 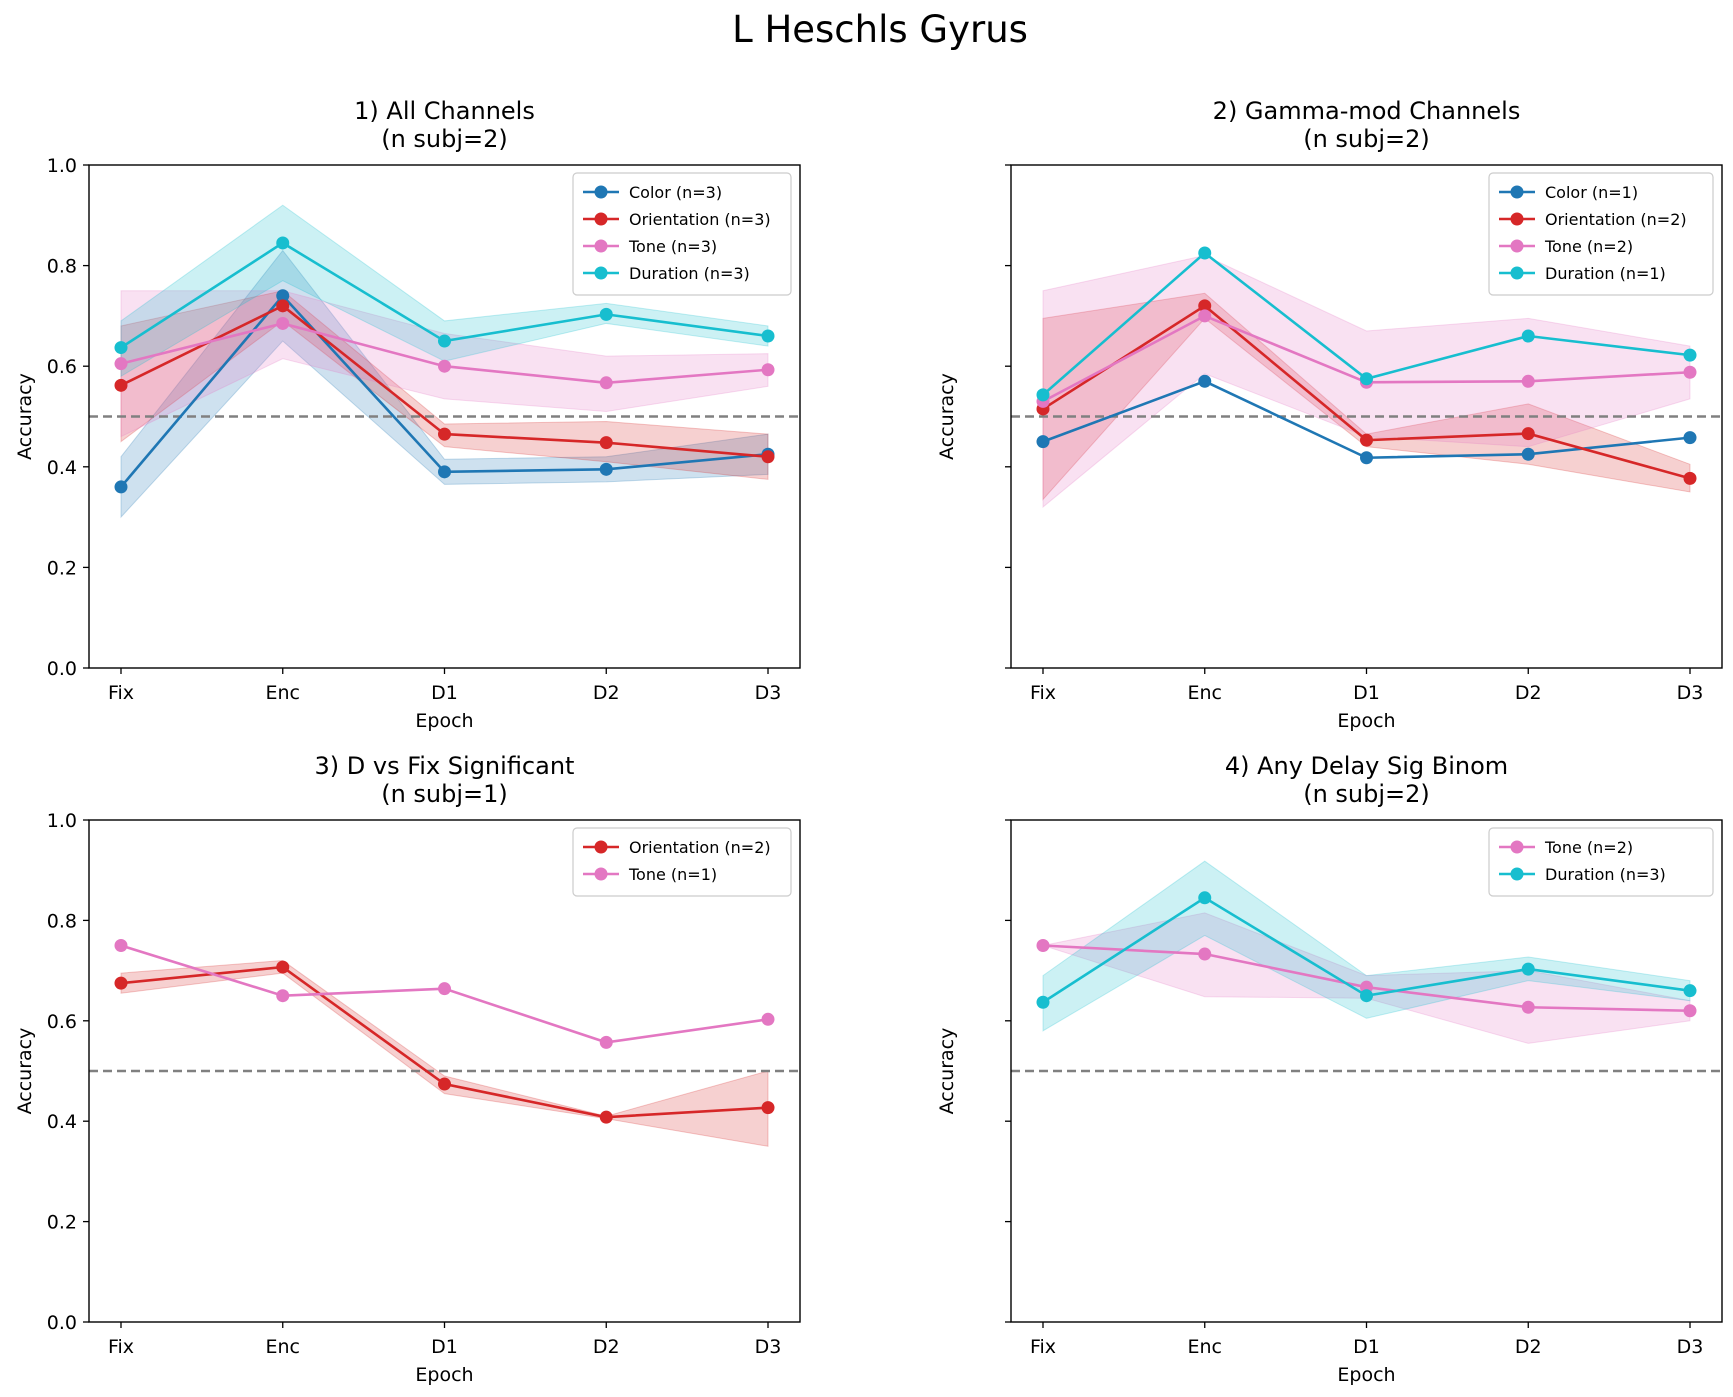 I want to click on legend: Tone (n=2) Duration (n=3), so click(x=1601, y=862).